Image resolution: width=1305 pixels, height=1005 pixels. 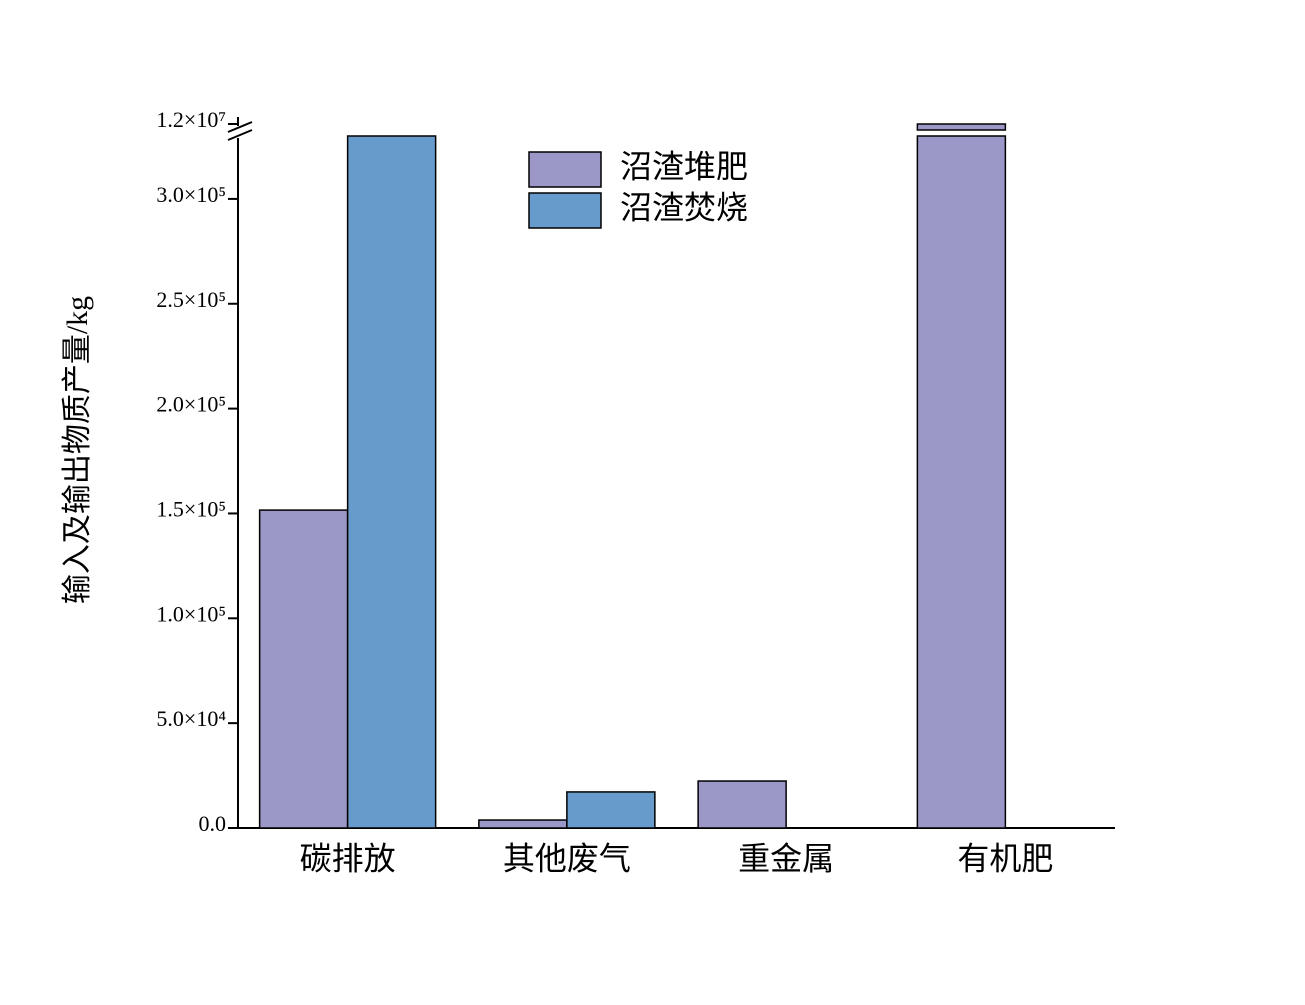 I want to click on y-tick-label: 2.0×10⁵, so click(x=191, y=404).